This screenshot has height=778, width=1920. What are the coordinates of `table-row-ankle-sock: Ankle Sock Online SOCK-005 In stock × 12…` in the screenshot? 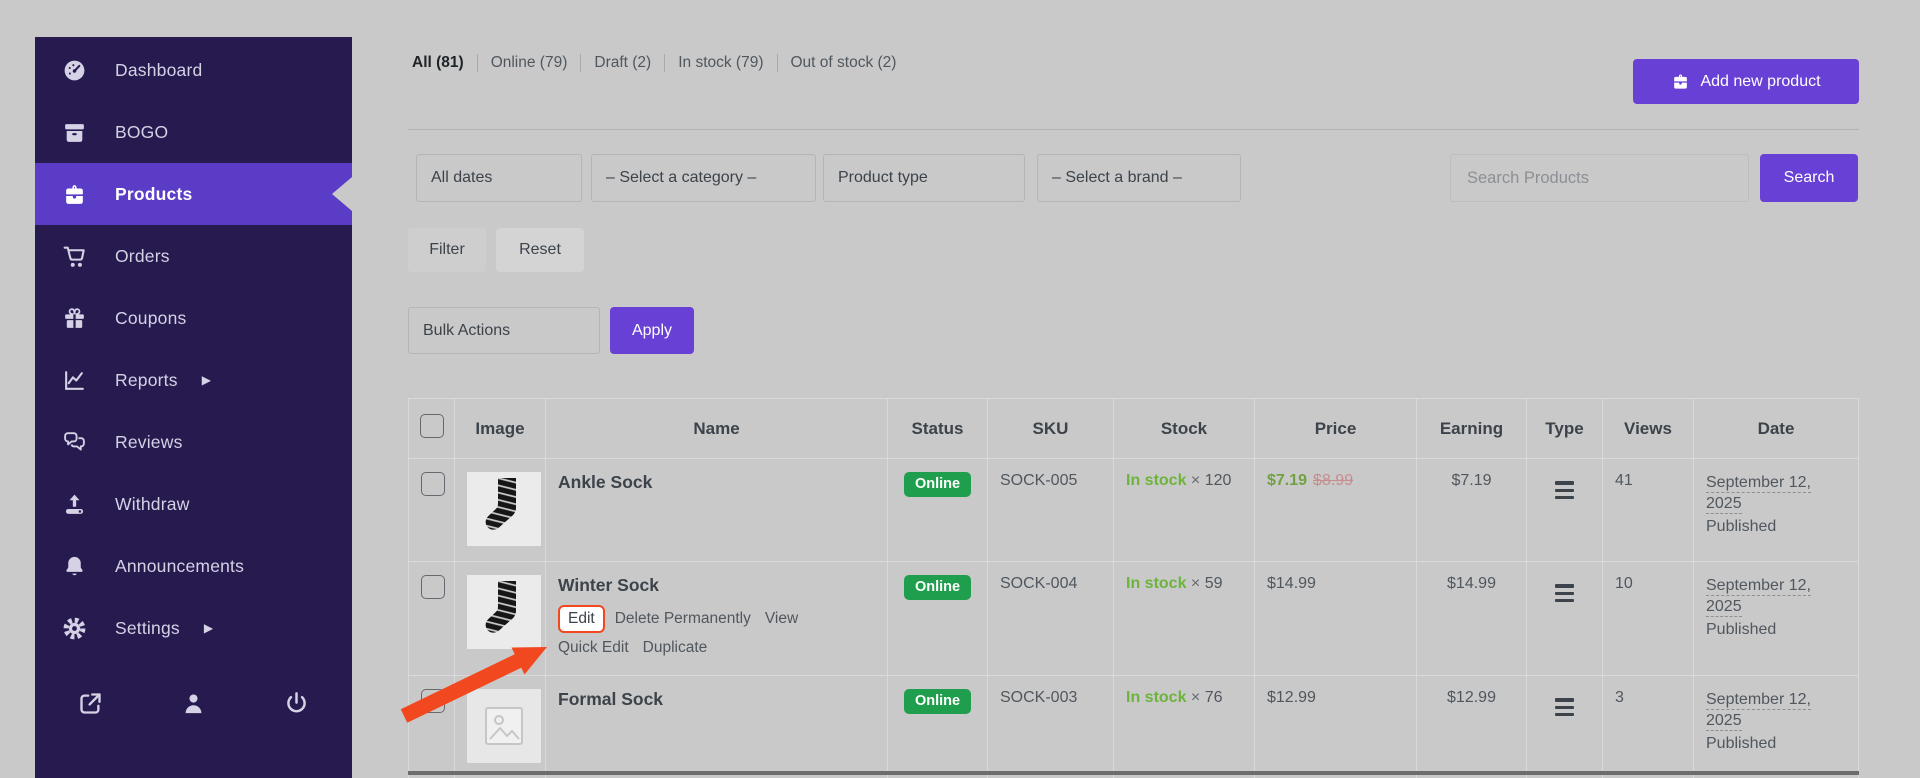 It's located at (1133, 510).